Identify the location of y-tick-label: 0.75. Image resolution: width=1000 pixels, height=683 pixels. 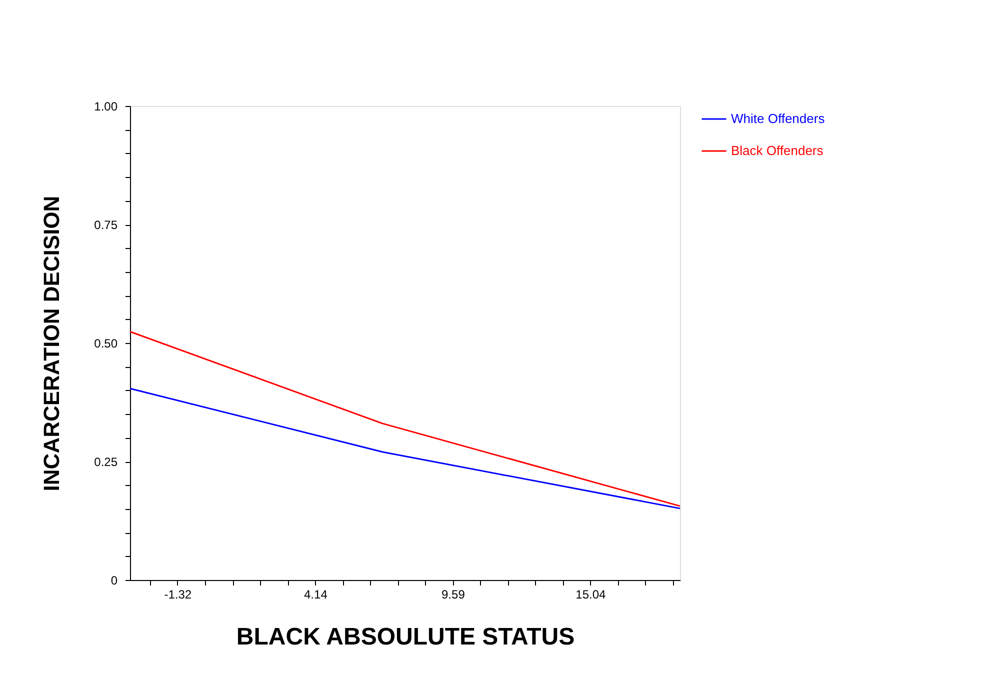
(106, 225).